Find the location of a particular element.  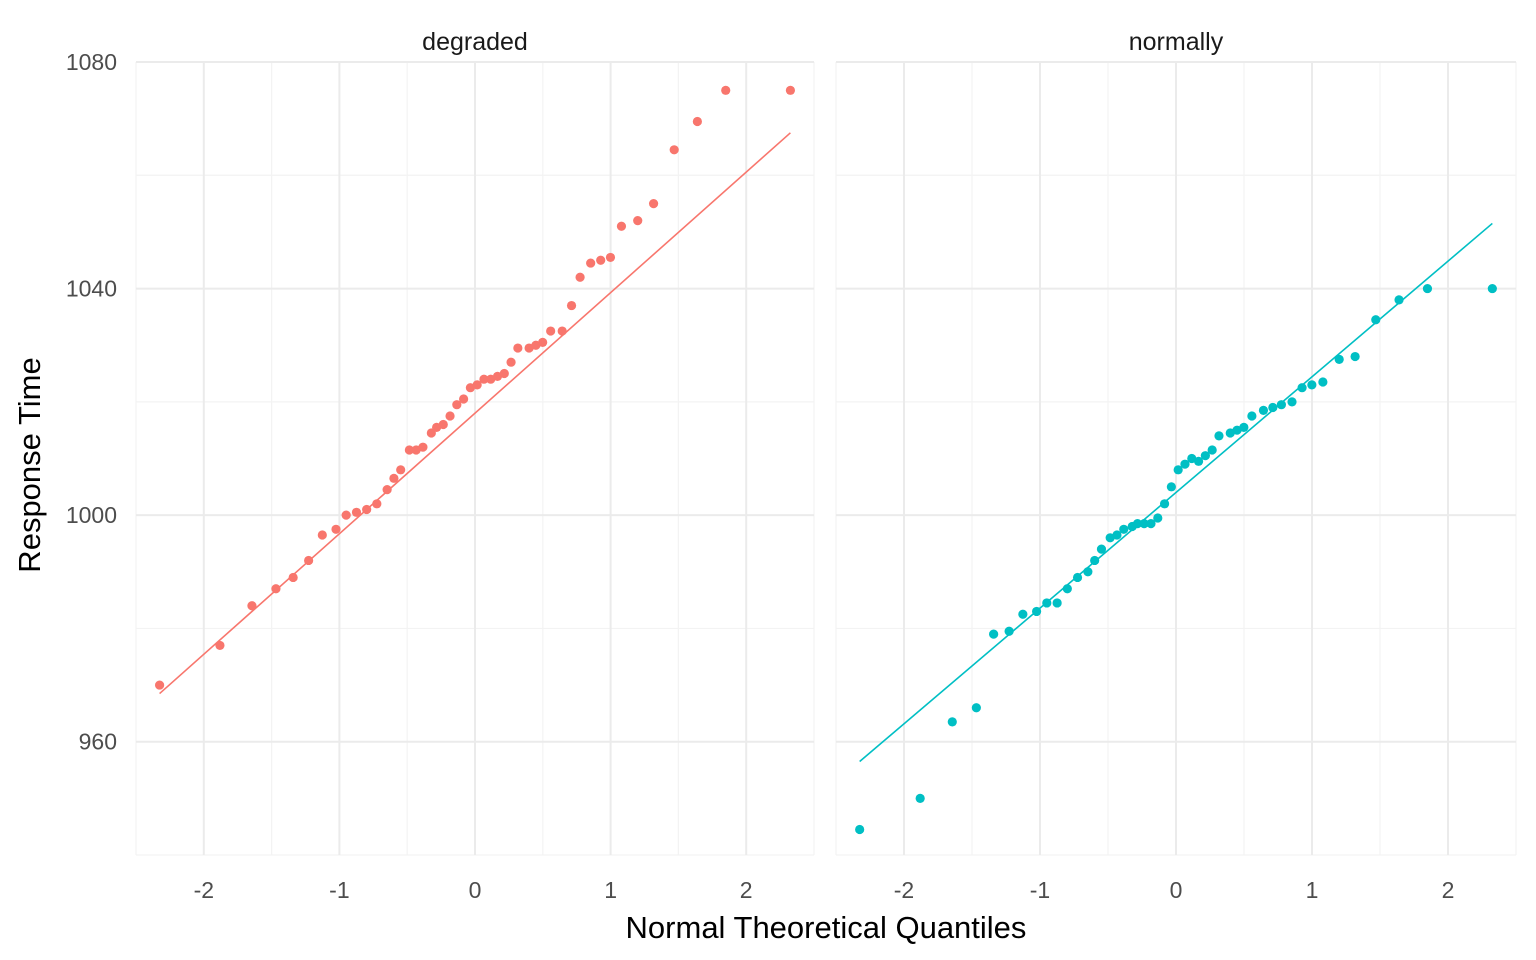

strip-label-normally: normally is located at coordinates (1176, 42).